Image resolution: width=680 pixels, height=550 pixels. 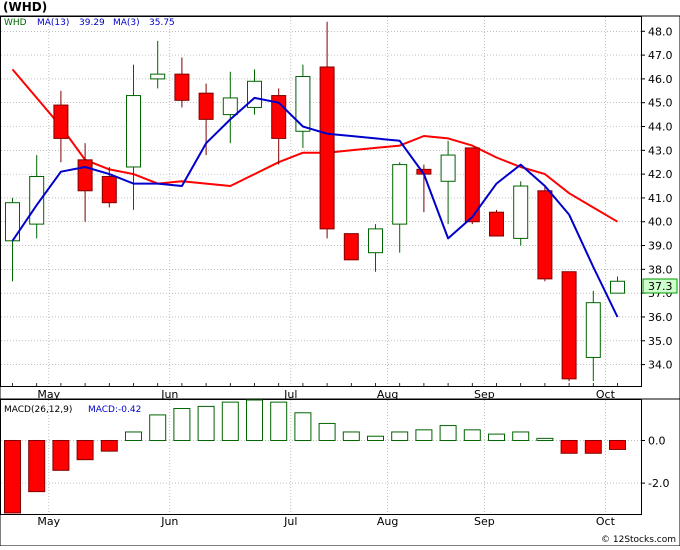 What do you see at coordinates (660, 341) in the screenshot?
I see `price-y-tick-label-1: 35.0` at bounding box center [660, 341].